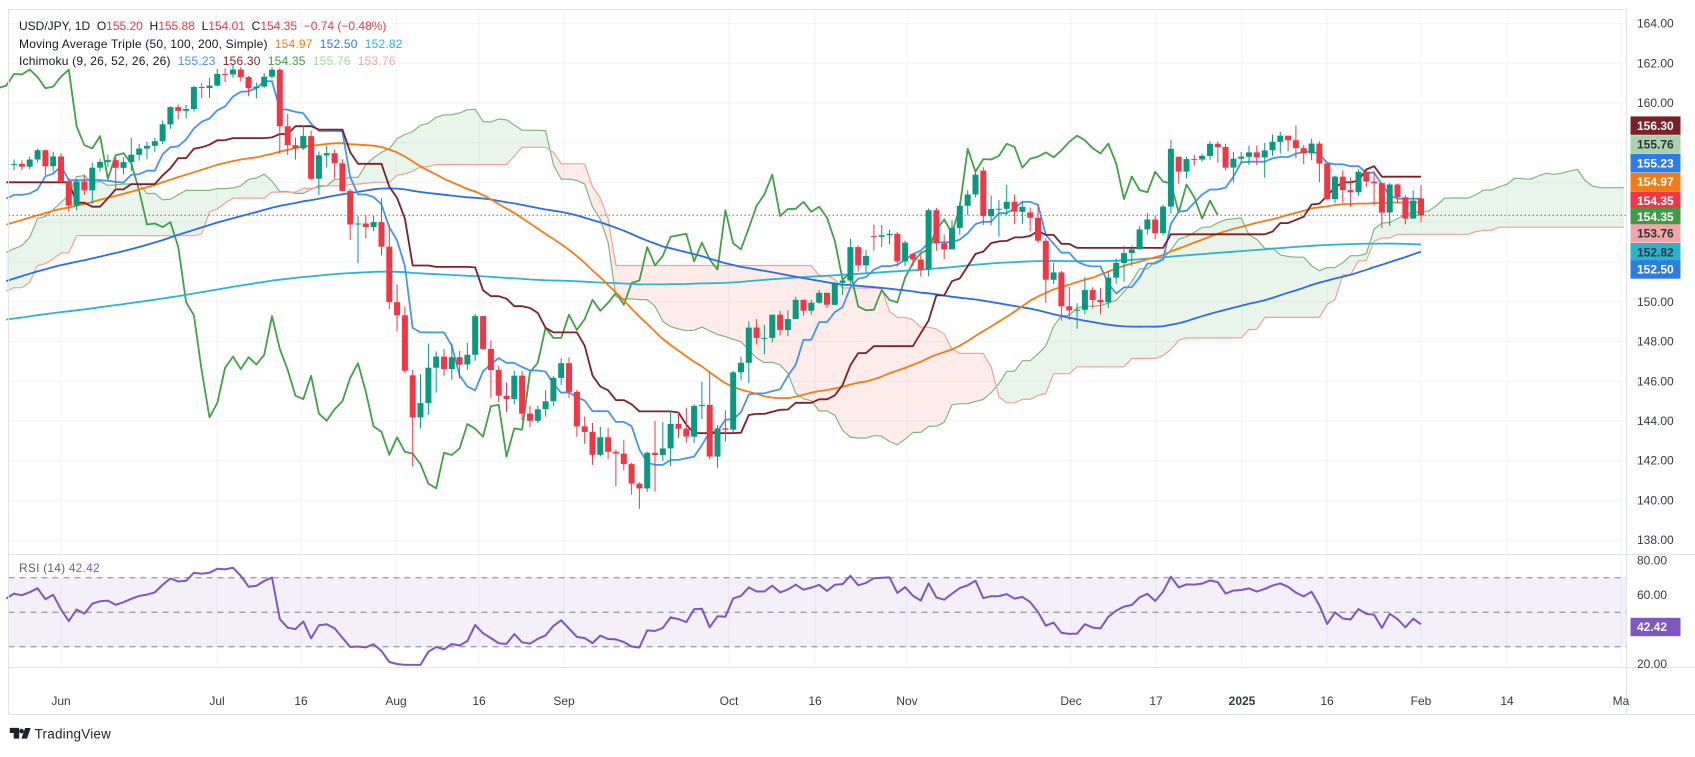 The width and height of the screenshot is (1695, 757). I want to click on svg-text: 153.76, so click(1655, 234).